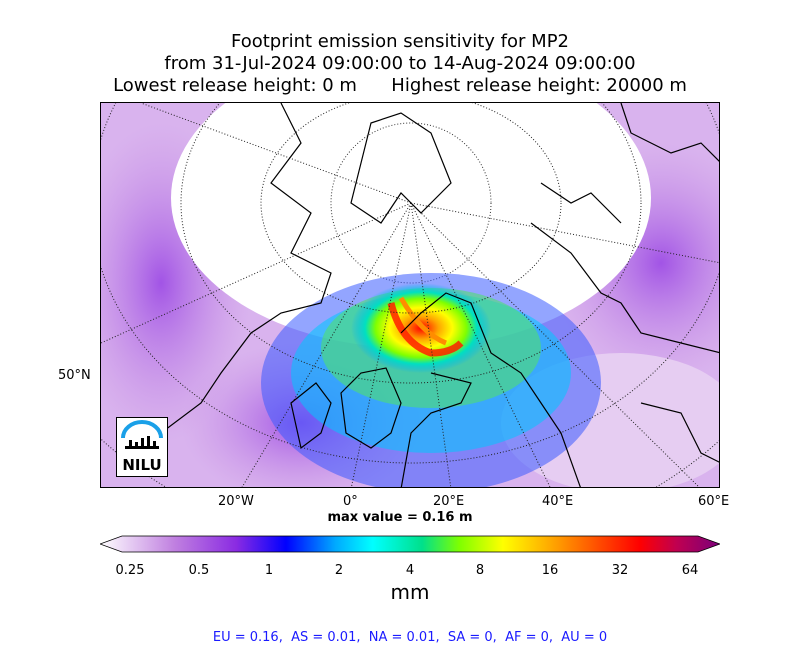 The image size is (800, 650). What do you see at coordinates (410, 570) in the screenshot?
I see `colorbar-label-4: 4` at bounding box center [410, 570].